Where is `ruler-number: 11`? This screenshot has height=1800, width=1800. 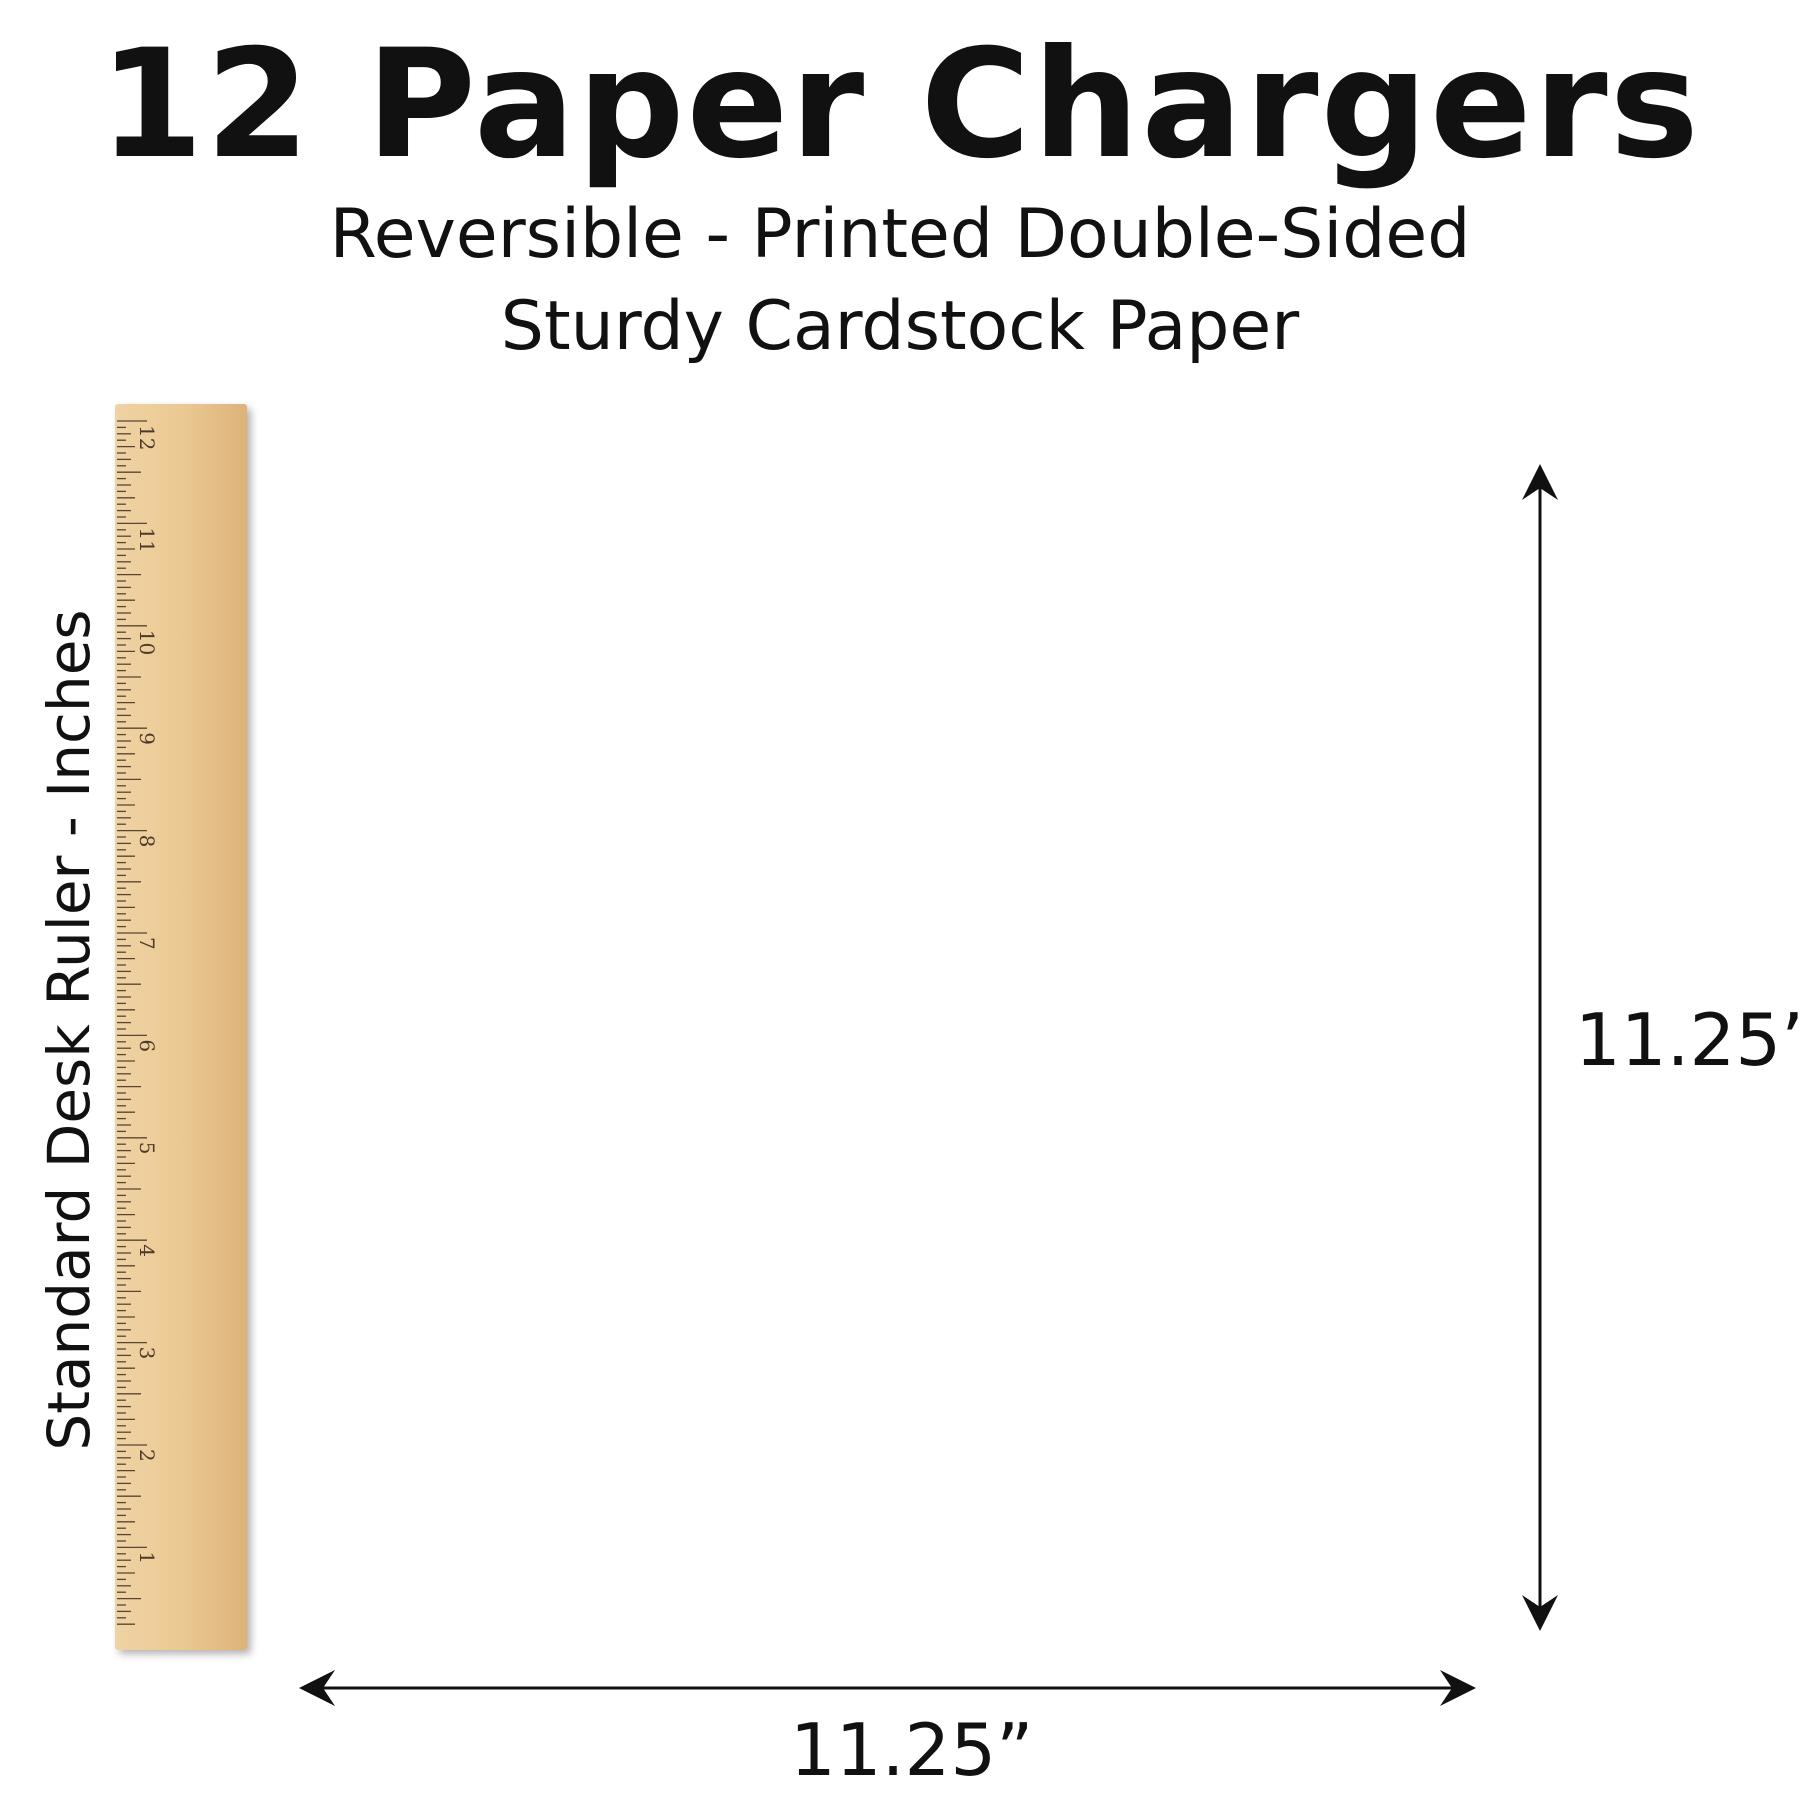 ruler-number: 11 is located at coordinates (147, 539).